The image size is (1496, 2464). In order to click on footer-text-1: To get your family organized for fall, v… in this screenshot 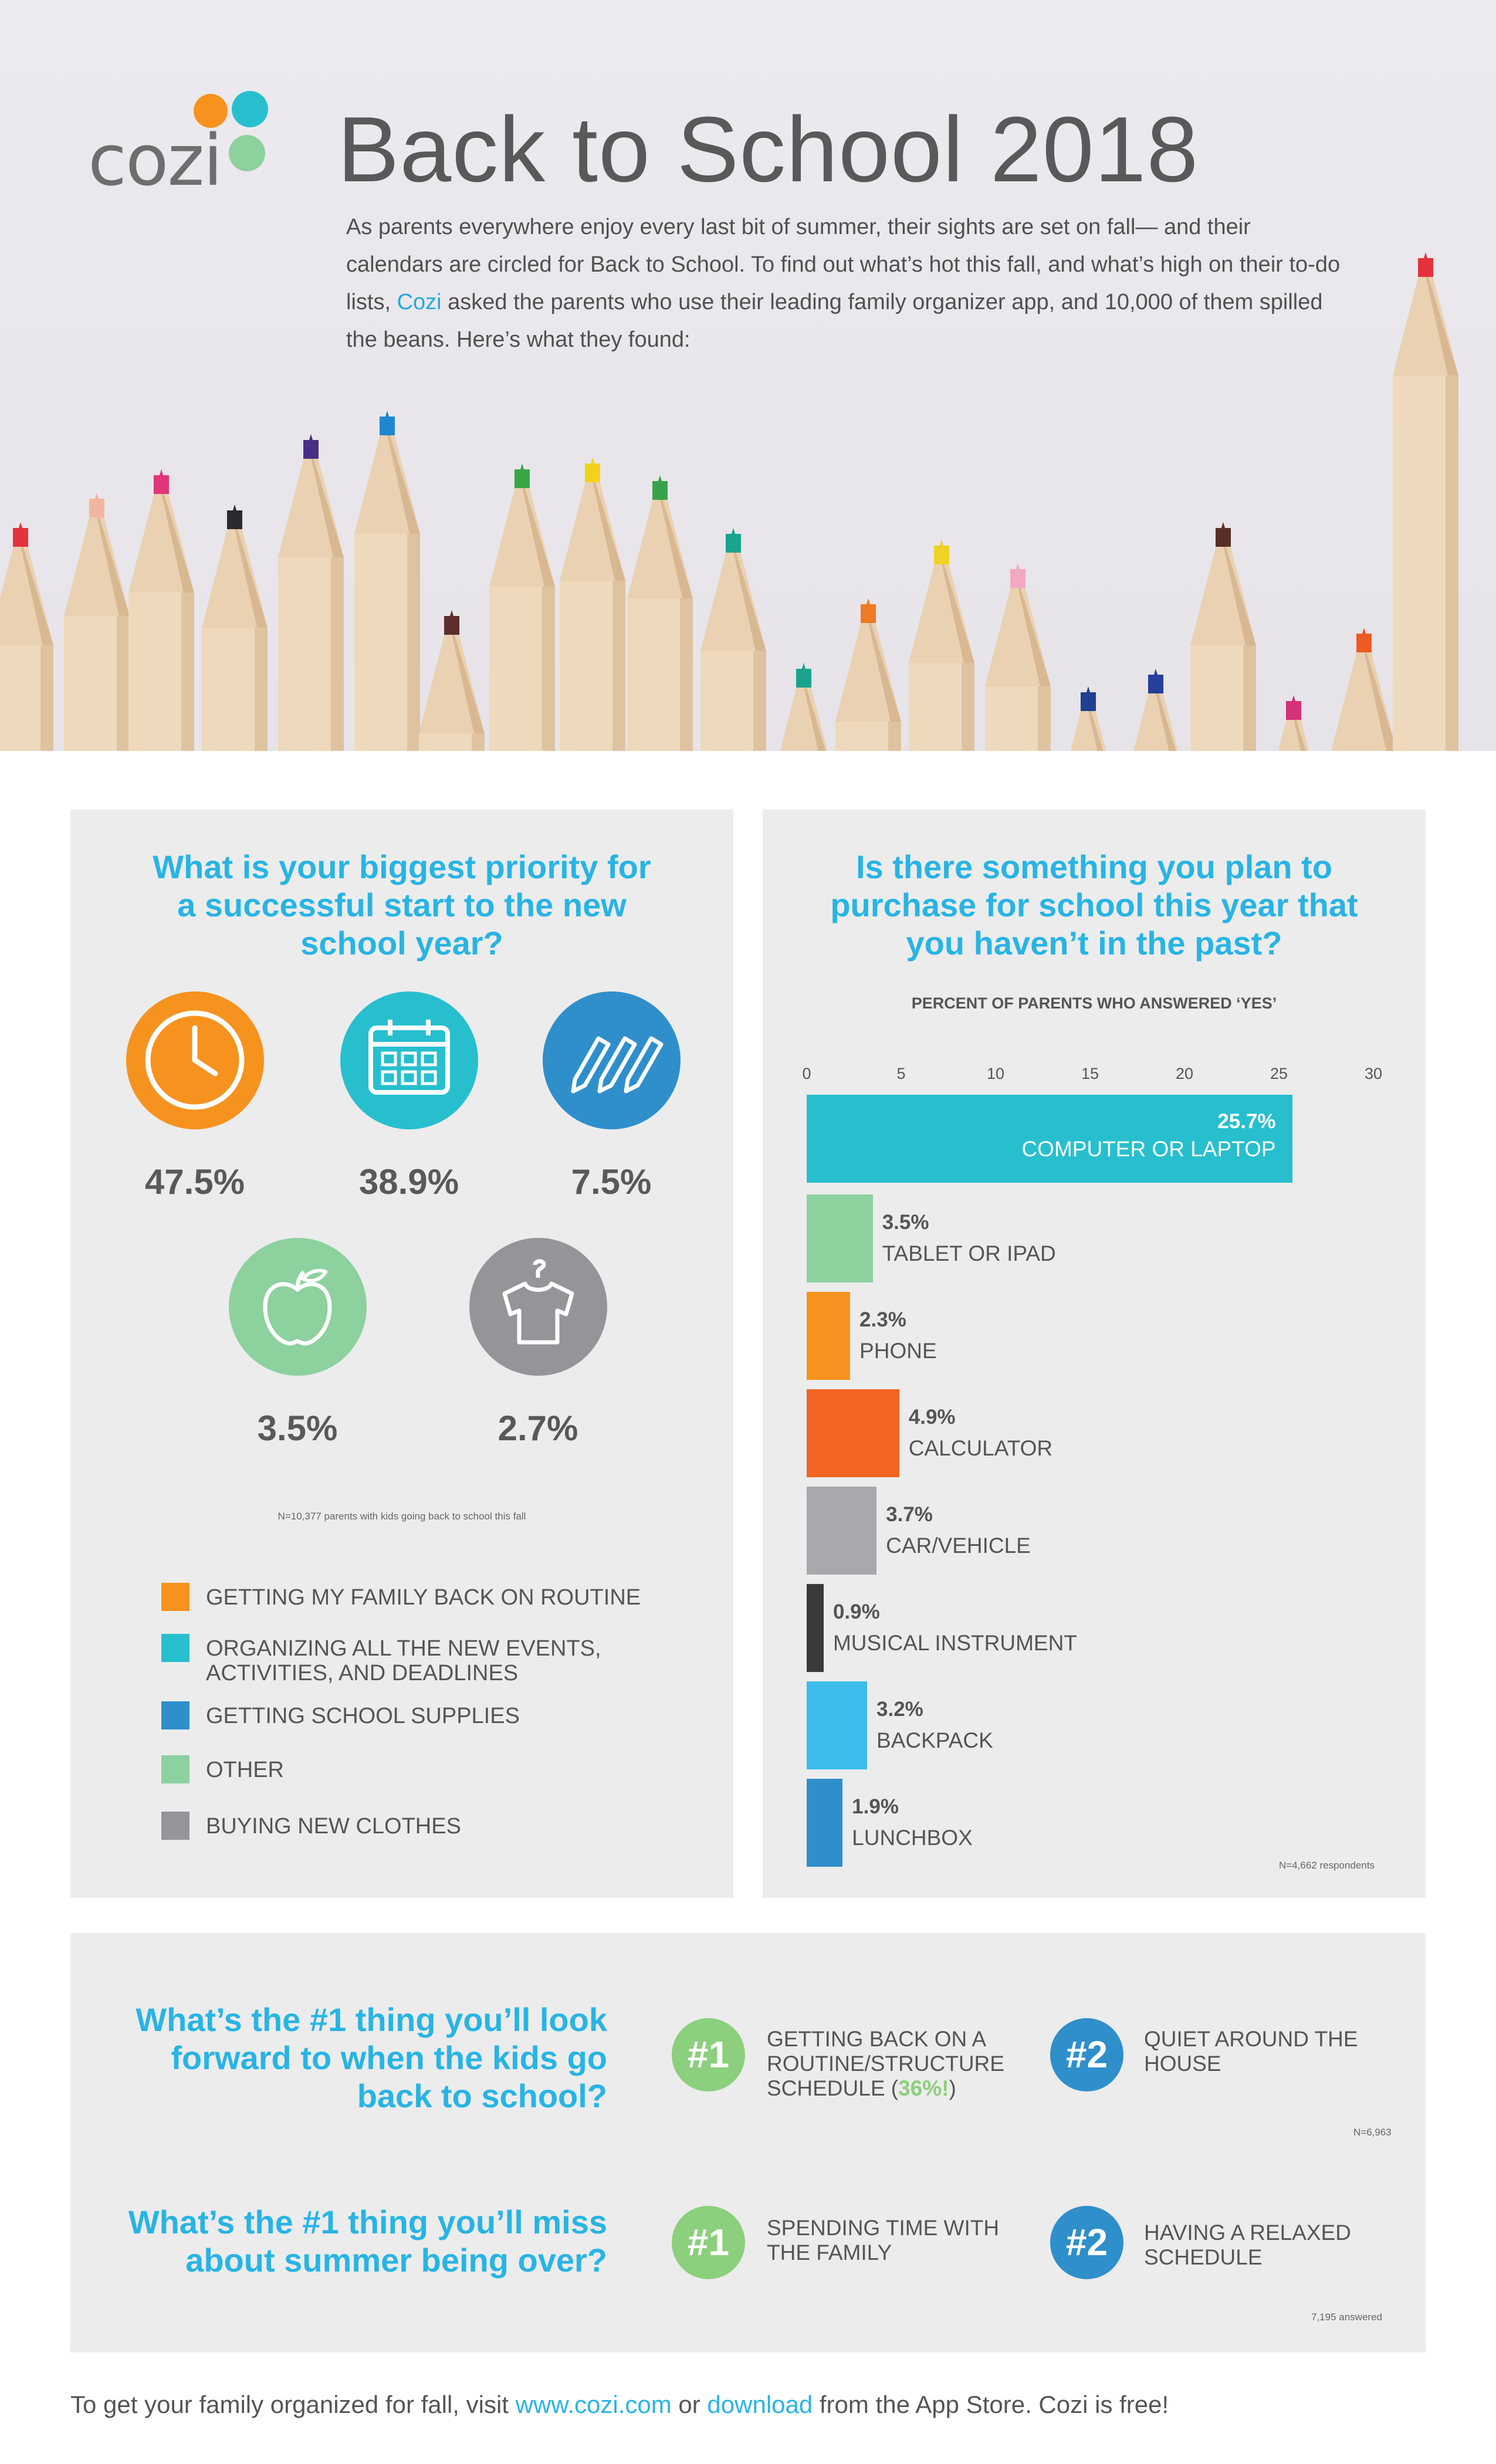, I will do `click(293, 2405)`.